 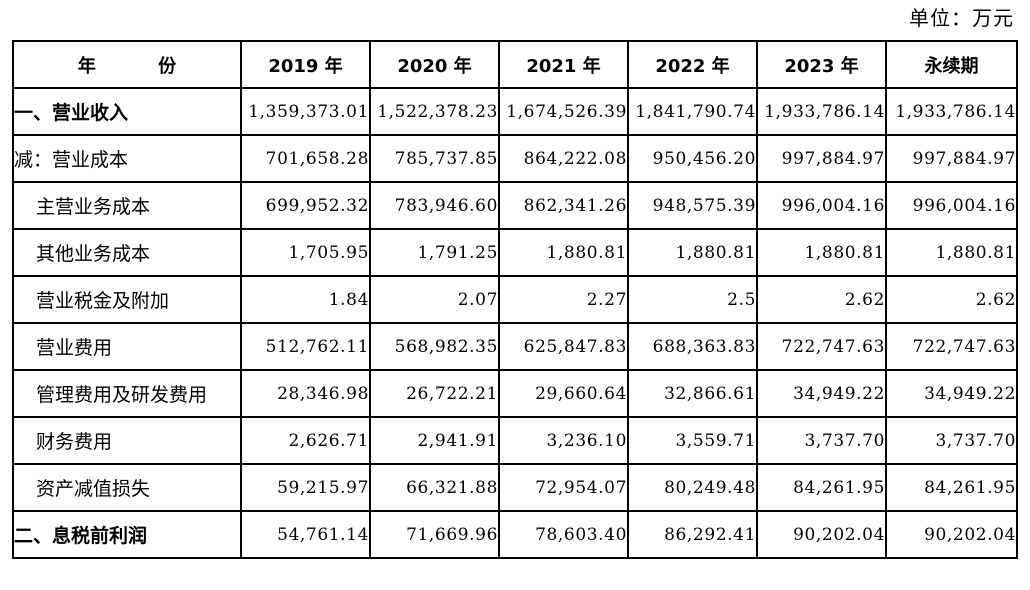 What do you see at coordinates (434, 440) in the screenshot?
I see `table-cell: 2,941.91` at bounding box center [434, 440].